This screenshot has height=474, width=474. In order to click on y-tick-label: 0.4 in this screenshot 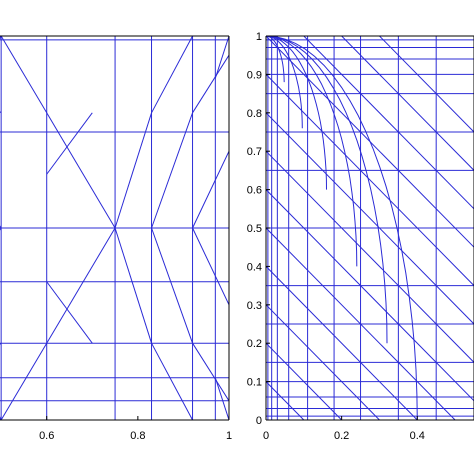, I will do `click(254, 267)`.